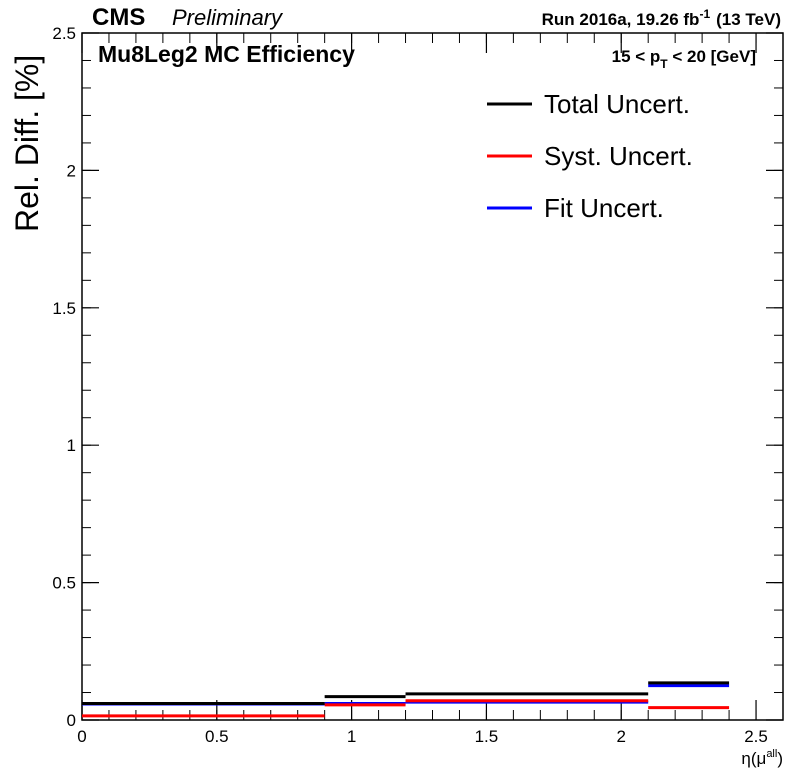 The height and width of the screenshot is (775, 798). I want to click on legend-label: Syst. Uncert., so click(618, 156).